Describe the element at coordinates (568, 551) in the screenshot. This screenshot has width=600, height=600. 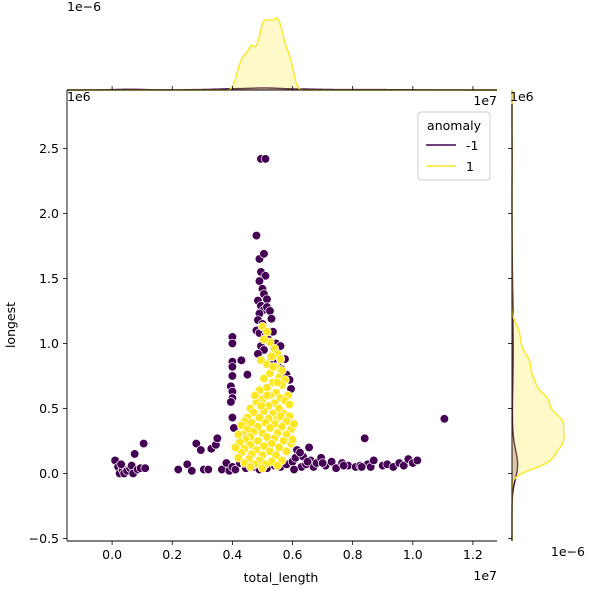
I see `right-marginal-offset-text-bottom: 1e−6` at that location.